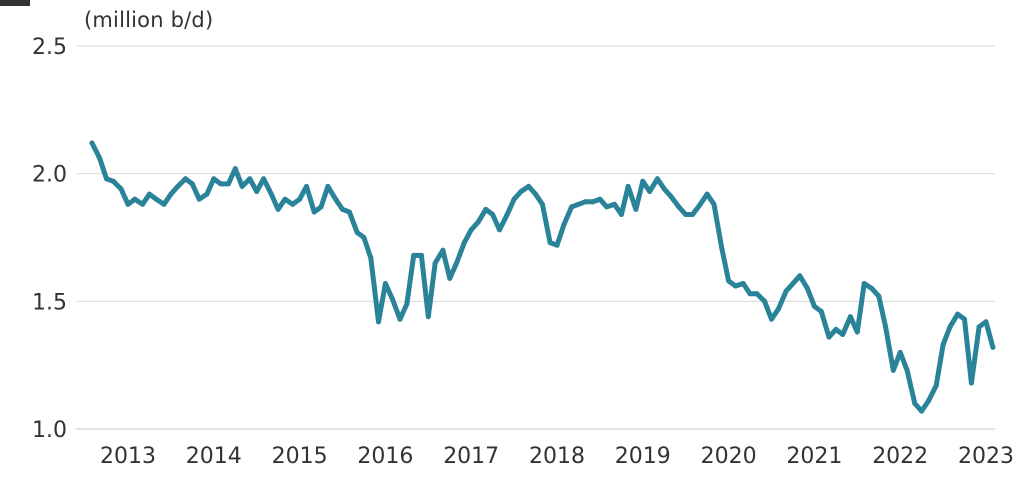  I want to click on x-tick-label: 2017, so click(471, 456).